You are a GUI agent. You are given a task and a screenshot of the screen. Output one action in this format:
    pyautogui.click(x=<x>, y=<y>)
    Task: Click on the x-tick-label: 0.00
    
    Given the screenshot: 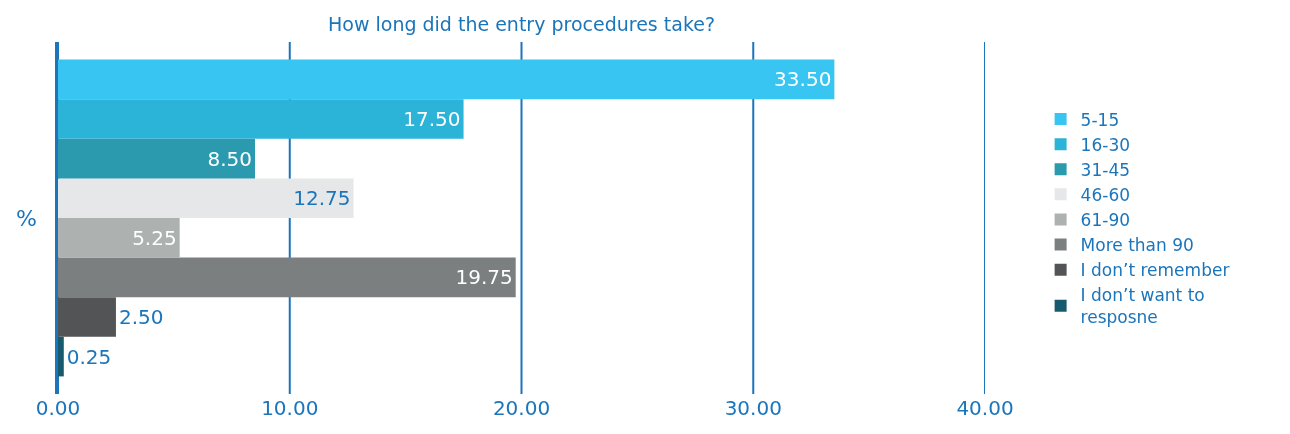 What is the action you would take?
    pyautogui.click(x=58, y=408)
    